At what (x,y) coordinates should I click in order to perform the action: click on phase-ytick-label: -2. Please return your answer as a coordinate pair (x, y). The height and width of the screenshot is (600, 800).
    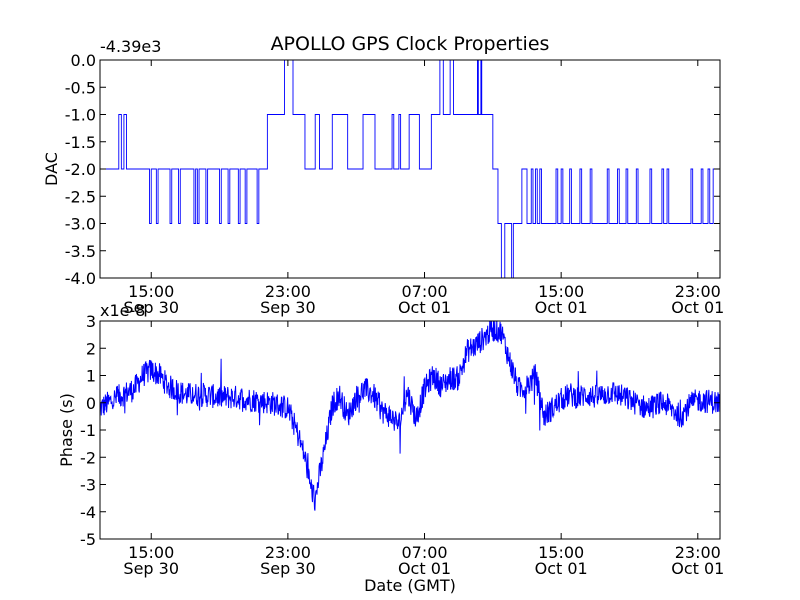
    Looking at the image, I should click on (88, 457).